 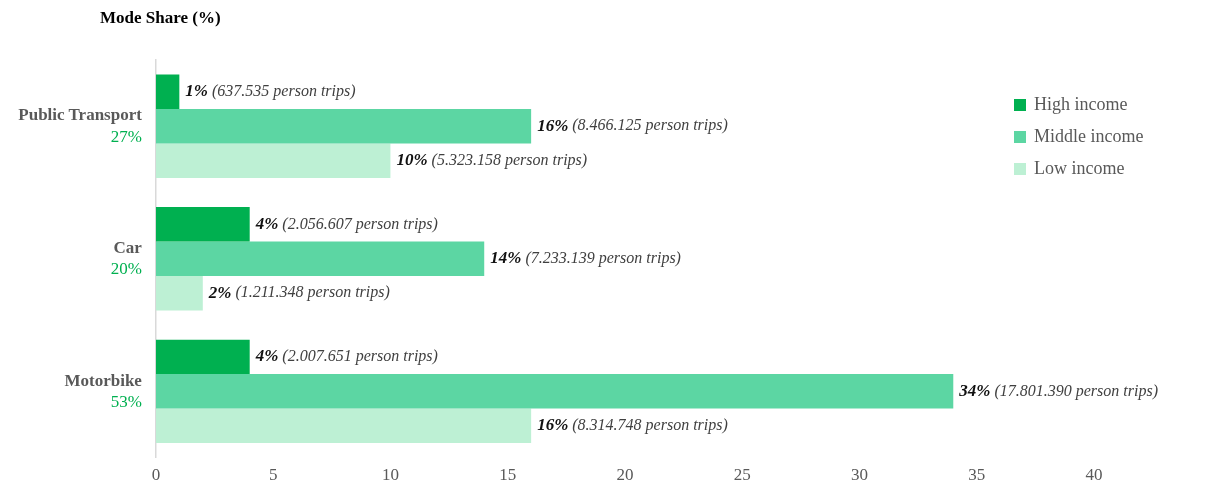 What do you see at coordinates (390, 475) in the screenshot?
I see `x-tick-label: 10` at bounding box center [390, 475].